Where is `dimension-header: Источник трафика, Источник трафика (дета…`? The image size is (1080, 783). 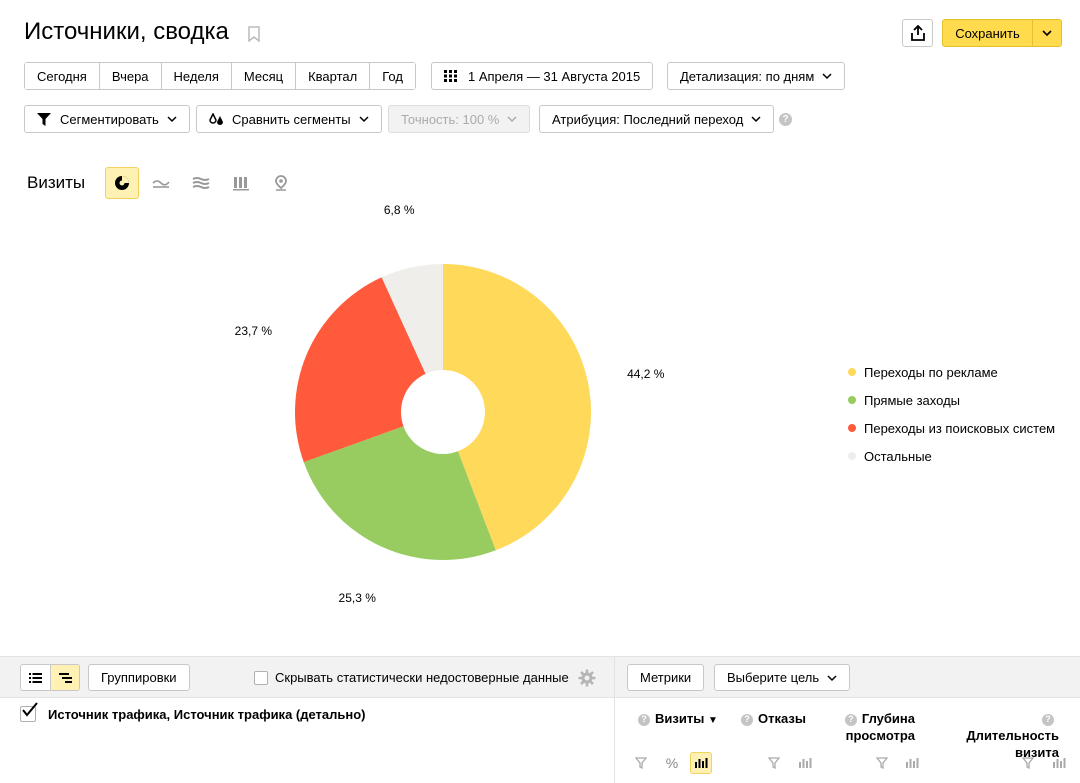 dimension-header: Источник трафика, Источник трафика (дета… is located at coordinates (193, 712).